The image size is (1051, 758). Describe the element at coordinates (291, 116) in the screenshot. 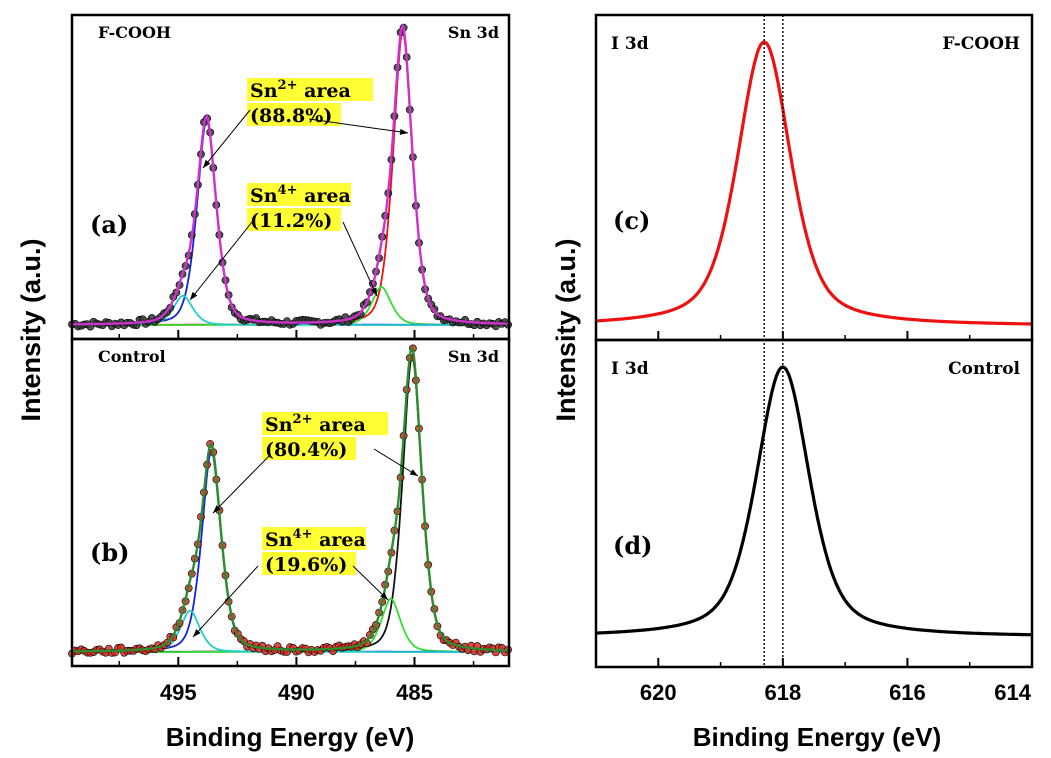

I see `annotation-percentage: (88.8%)` at that location.